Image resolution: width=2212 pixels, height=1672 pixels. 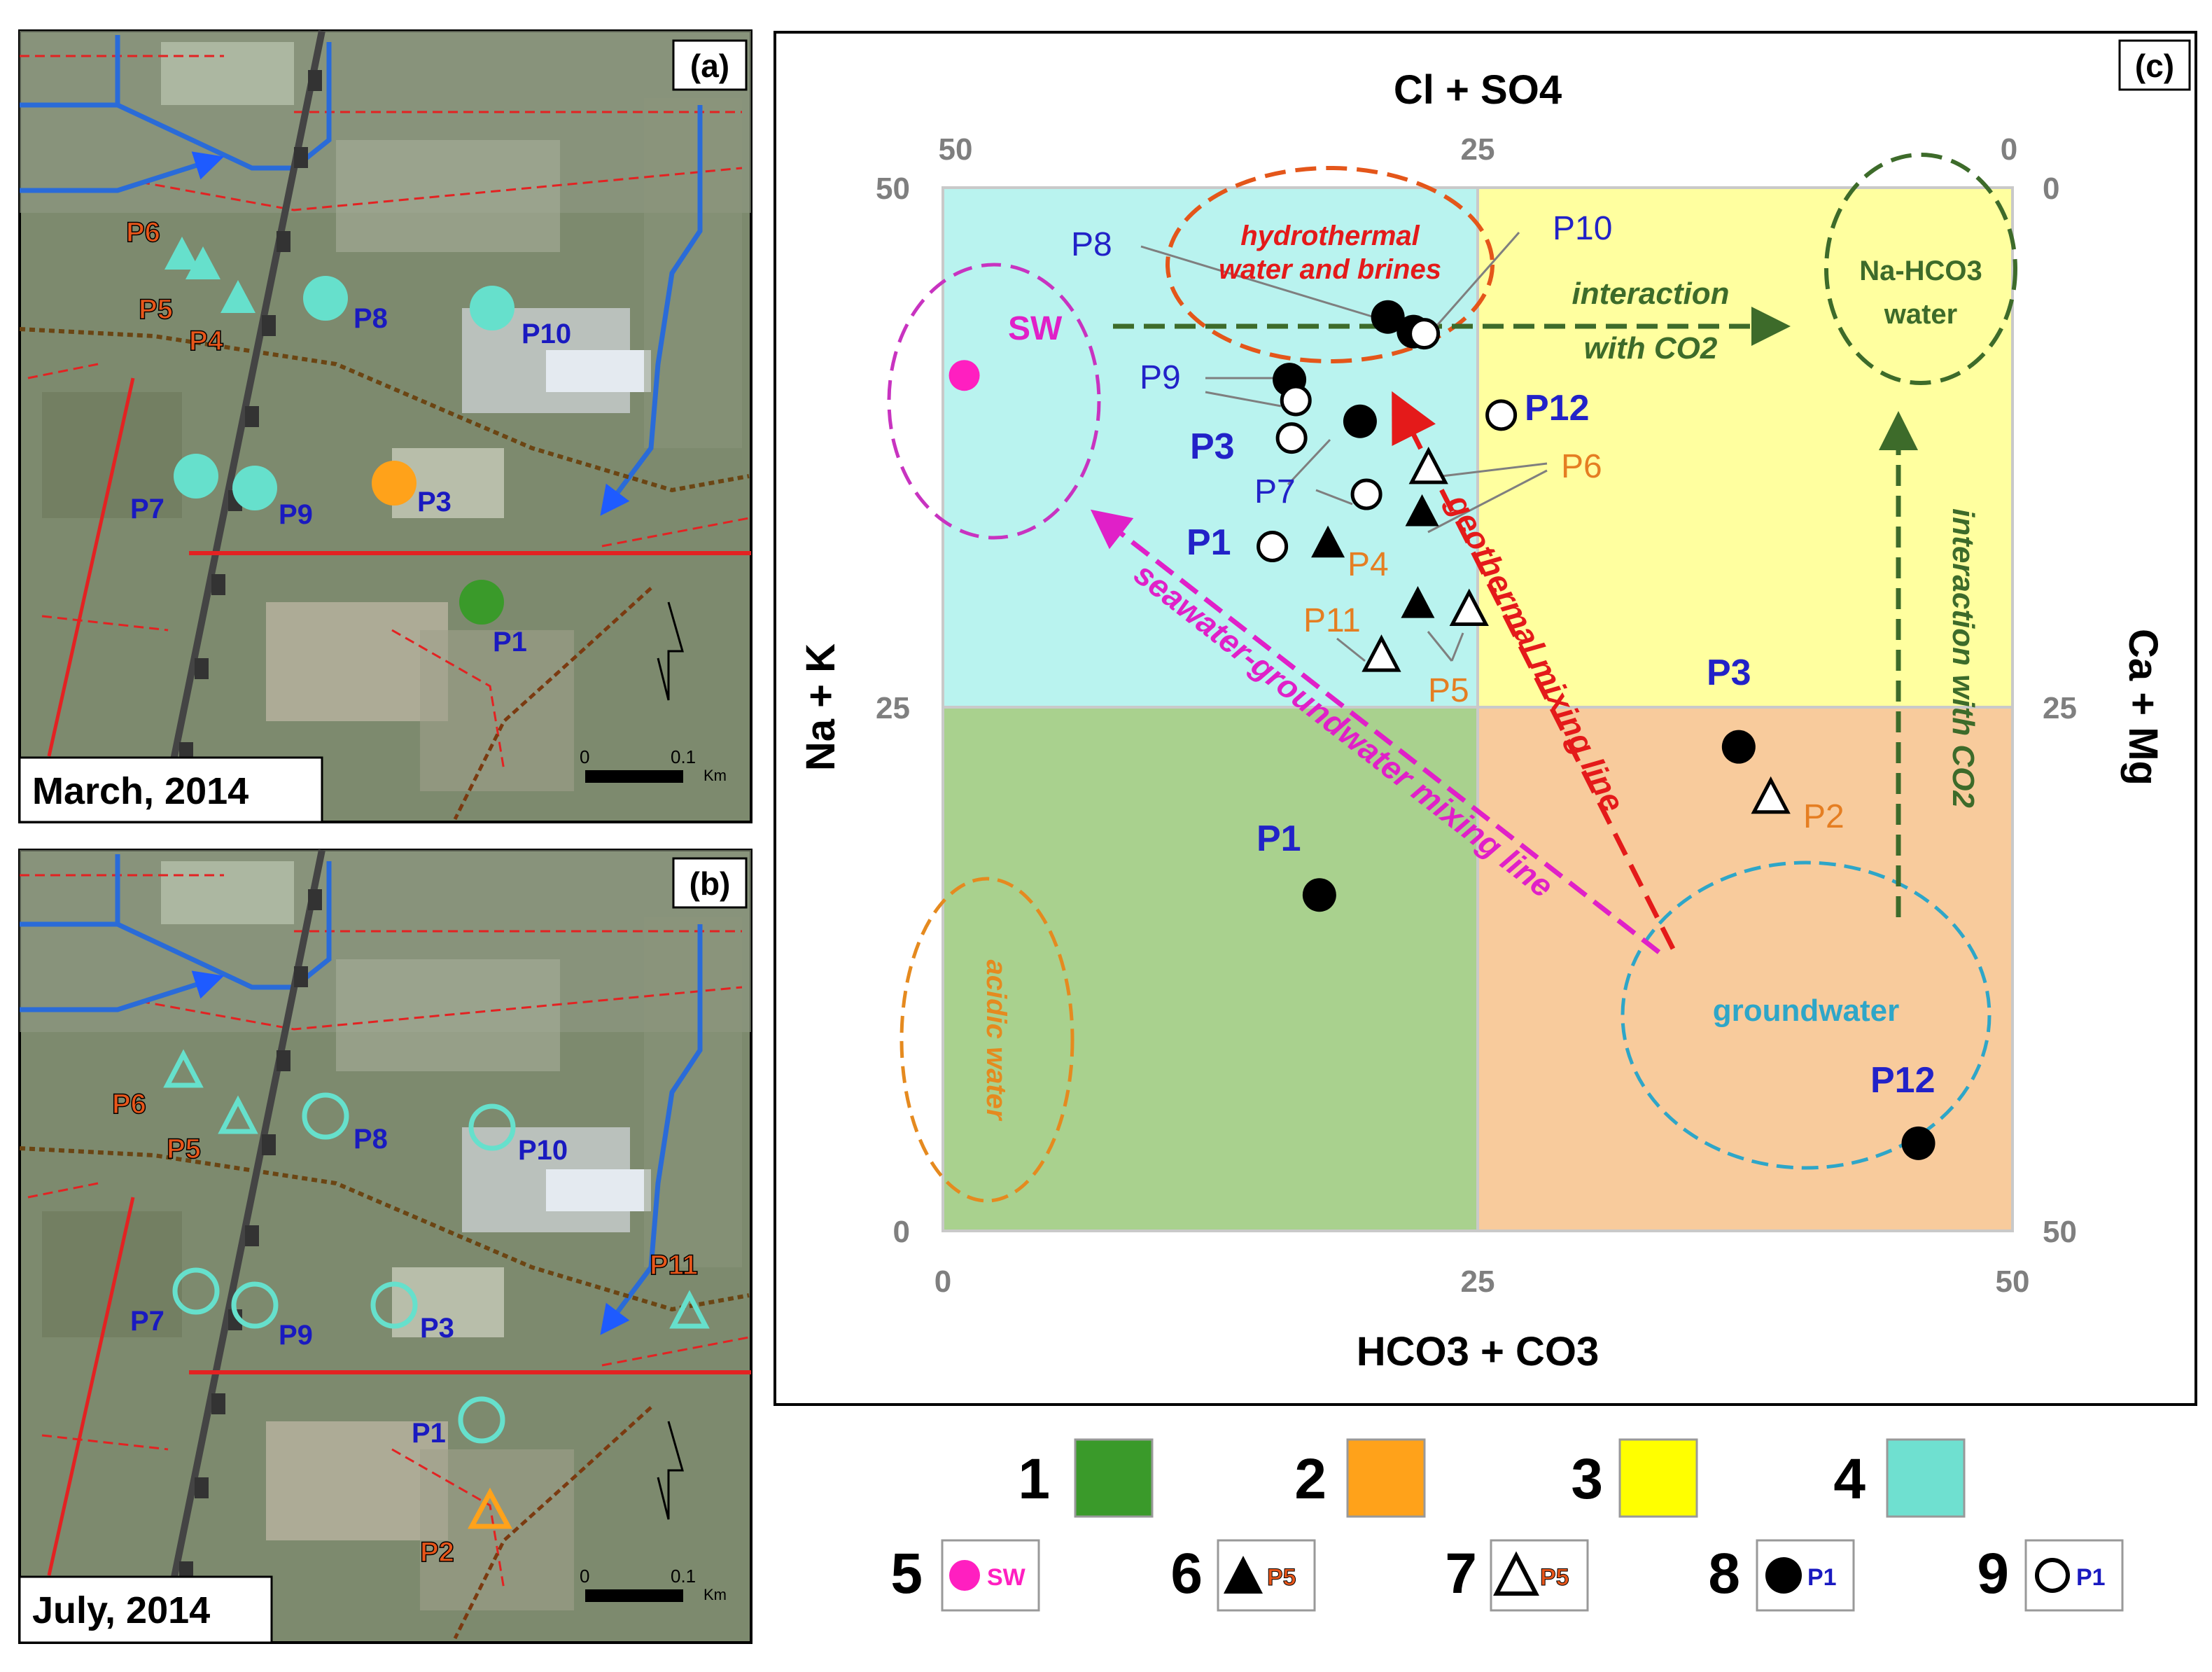 What do you see at coordinates (1963, 658) in the screenshot?
I see `svg-text: interaction with CO2` at bounding box center [1963, 658].